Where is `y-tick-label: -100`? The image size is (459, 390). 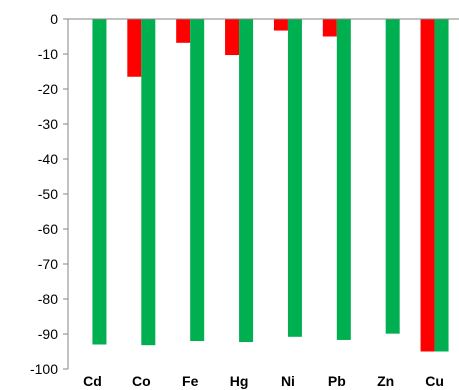 y-tick-label: -100 is located at coordinates (44, 369).